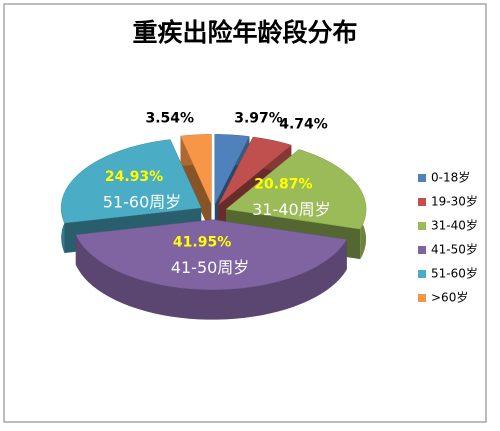 The height and width of the screenshot is (431, 500). Describe the element at coordinates (454, 273) in the screenshot. I see `legend-label: 51-60岁` at that location.